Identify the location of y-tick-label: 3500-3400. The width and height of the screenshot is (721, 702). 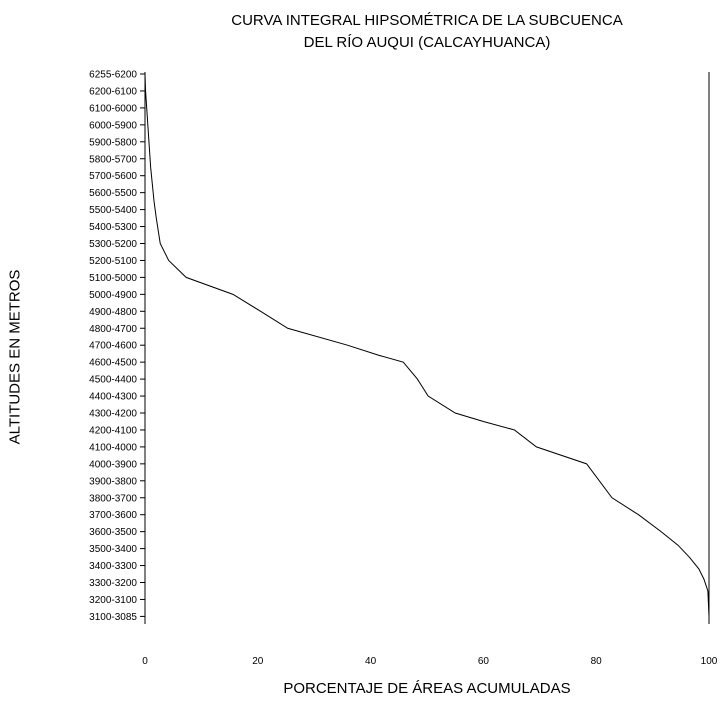
(113, 549).